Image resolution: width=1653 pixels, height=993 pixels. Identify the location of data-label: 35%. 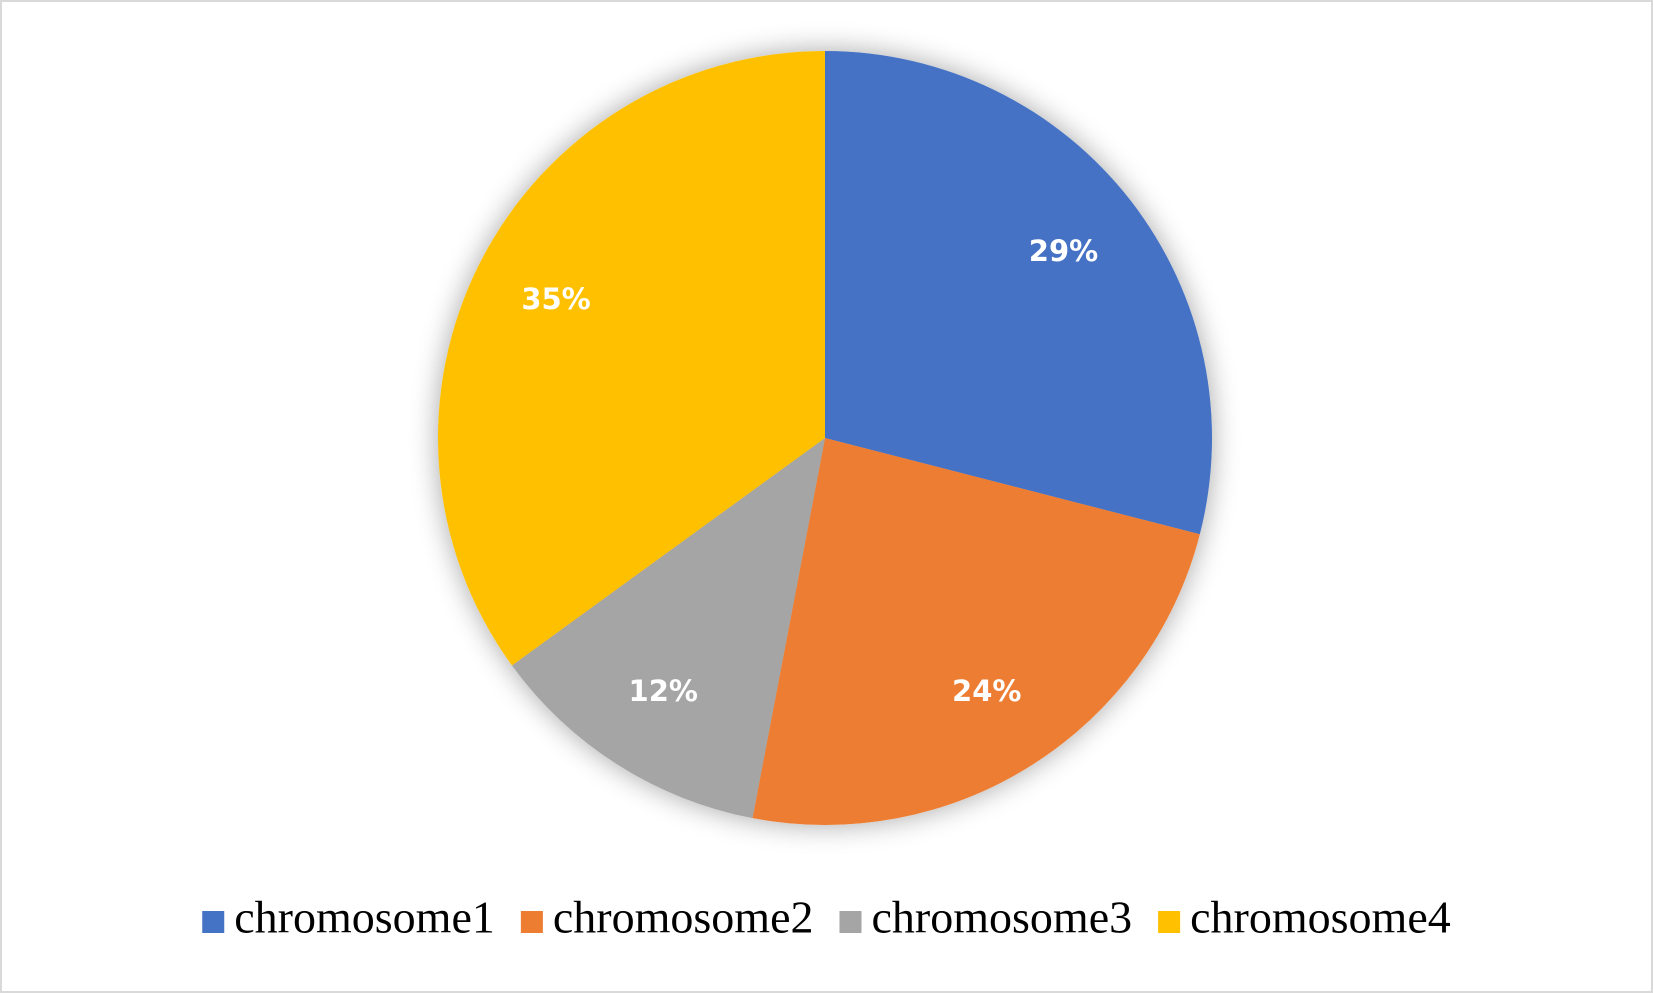
(555, 299).